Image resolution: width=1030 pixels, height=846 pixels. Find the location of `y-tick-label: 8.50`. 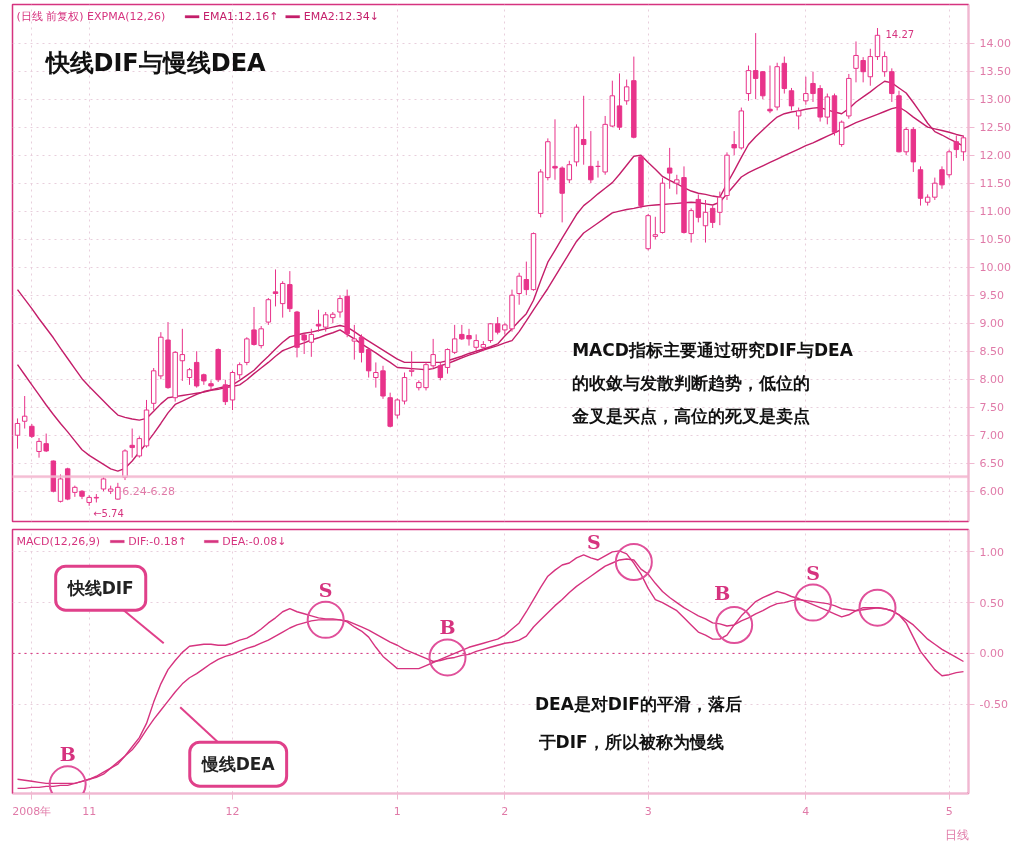

y-tick-label: 8.50 is located at coordinates (991, 352).